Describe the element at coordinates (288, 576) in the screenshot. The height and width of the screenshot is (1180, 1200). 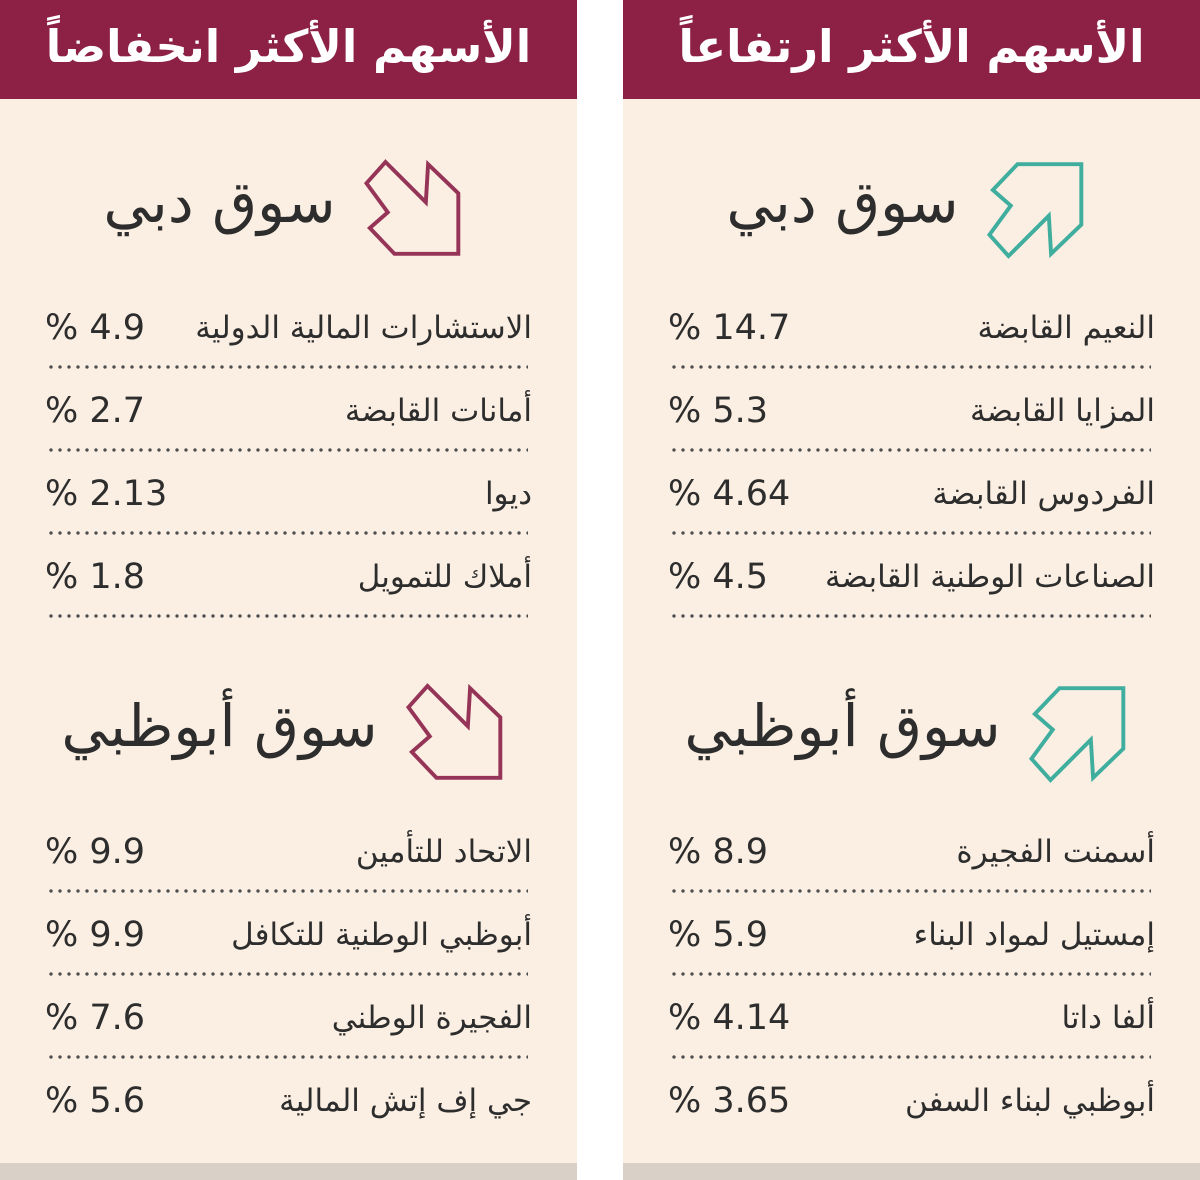
I see `stock-row: أملاك للتمويل % 1.8` at that location.